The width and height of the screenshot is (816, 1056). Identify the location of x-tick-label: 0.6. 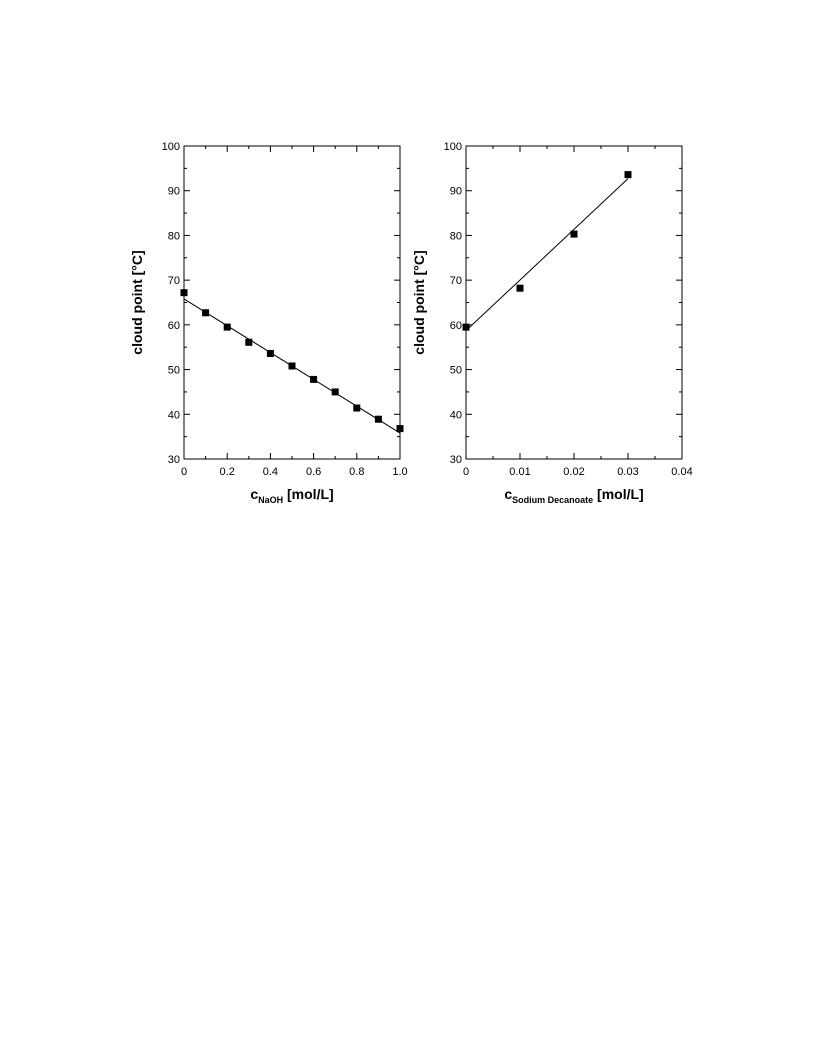
(313, 472).